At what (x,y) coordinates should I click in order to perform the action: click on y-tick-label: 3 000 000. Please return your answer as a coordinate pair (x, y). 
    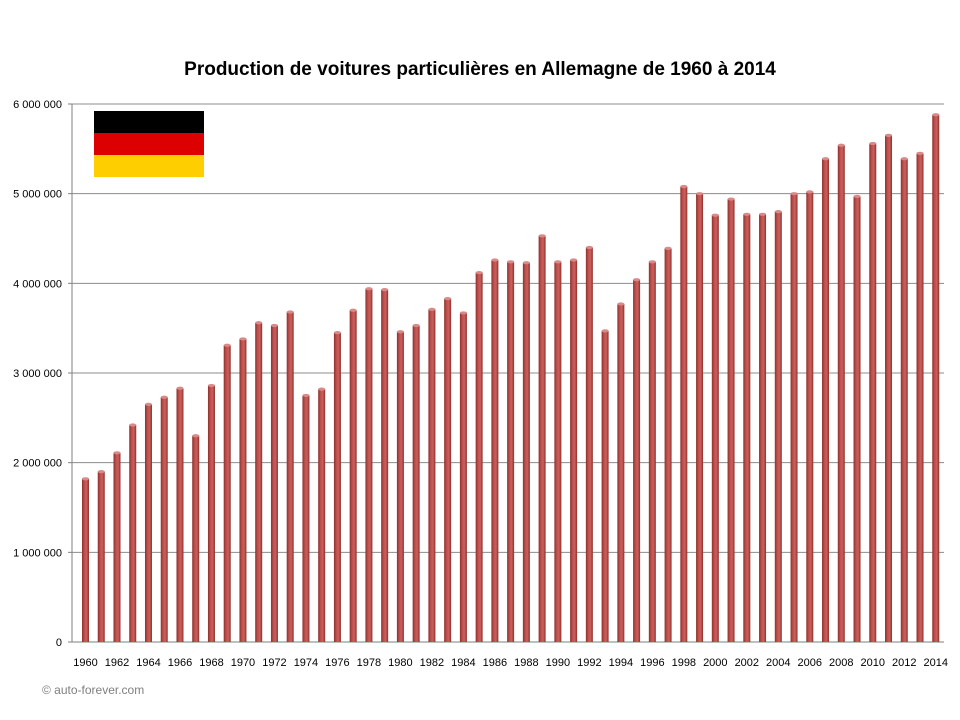
    Looking at the image, I should click on (37, 374).